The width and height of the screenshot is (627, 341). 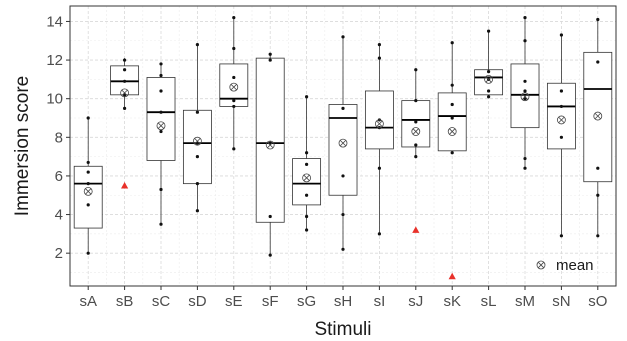 What do you see at coordinates (54, 99) in the screenshot?
I see `y-tick-label: 10` at bounding box center [54, 99].